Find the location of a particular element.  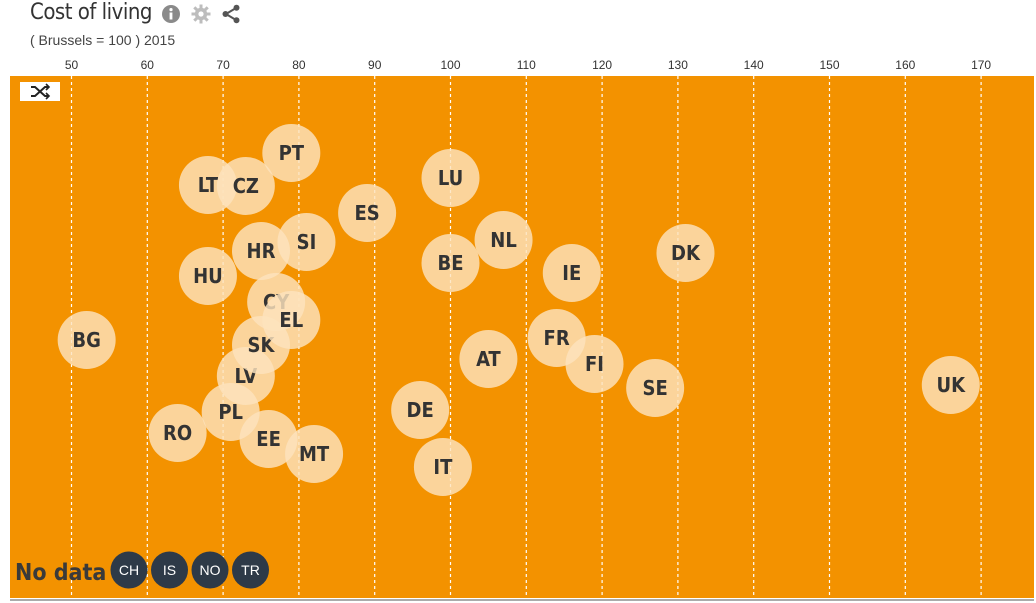

bubble-label: AT is located at coordinates (488, 359).